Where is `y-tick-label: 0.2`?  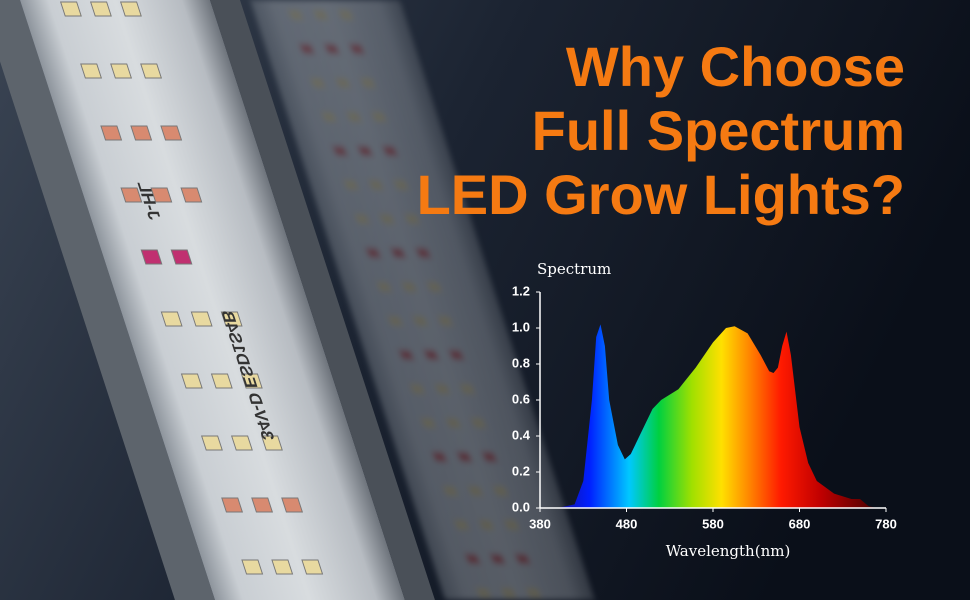 y-tick-label: 0.2 is located at coordinates (521, 470).